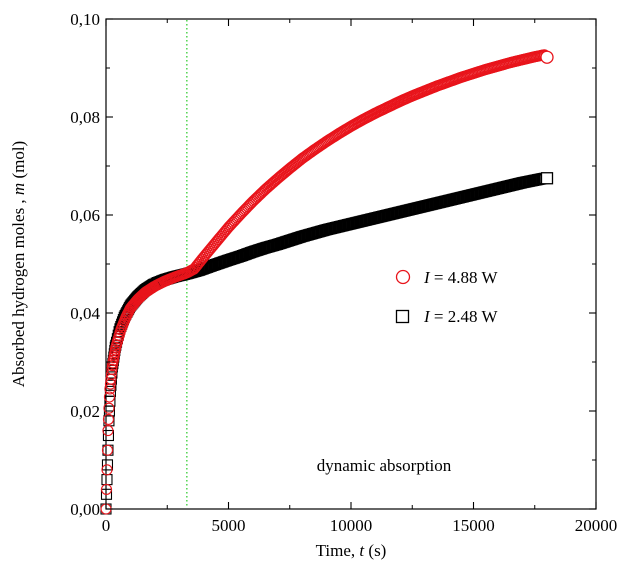  What do you see at coordinates (106, 525) in the screenshot?
I see `x-tick-label: 0` at bounding box center [106, 525].